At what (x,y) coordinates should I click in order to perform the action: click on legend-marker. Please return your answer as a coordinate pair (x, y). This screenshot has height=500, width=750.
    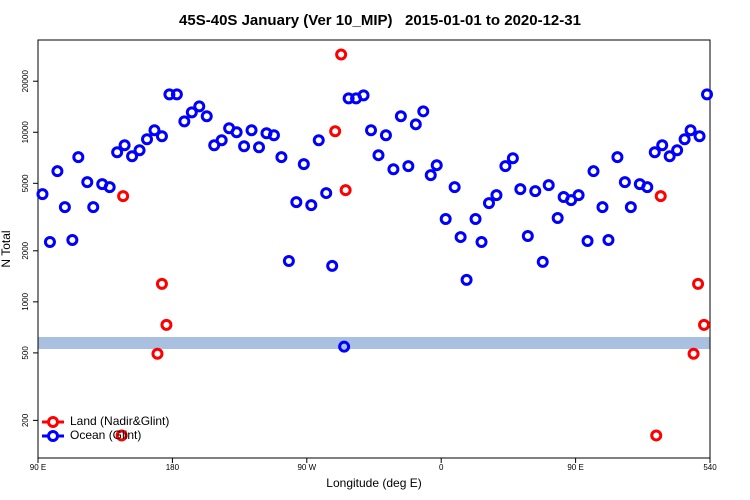
    Looking at the image, I should click on (53, 436).